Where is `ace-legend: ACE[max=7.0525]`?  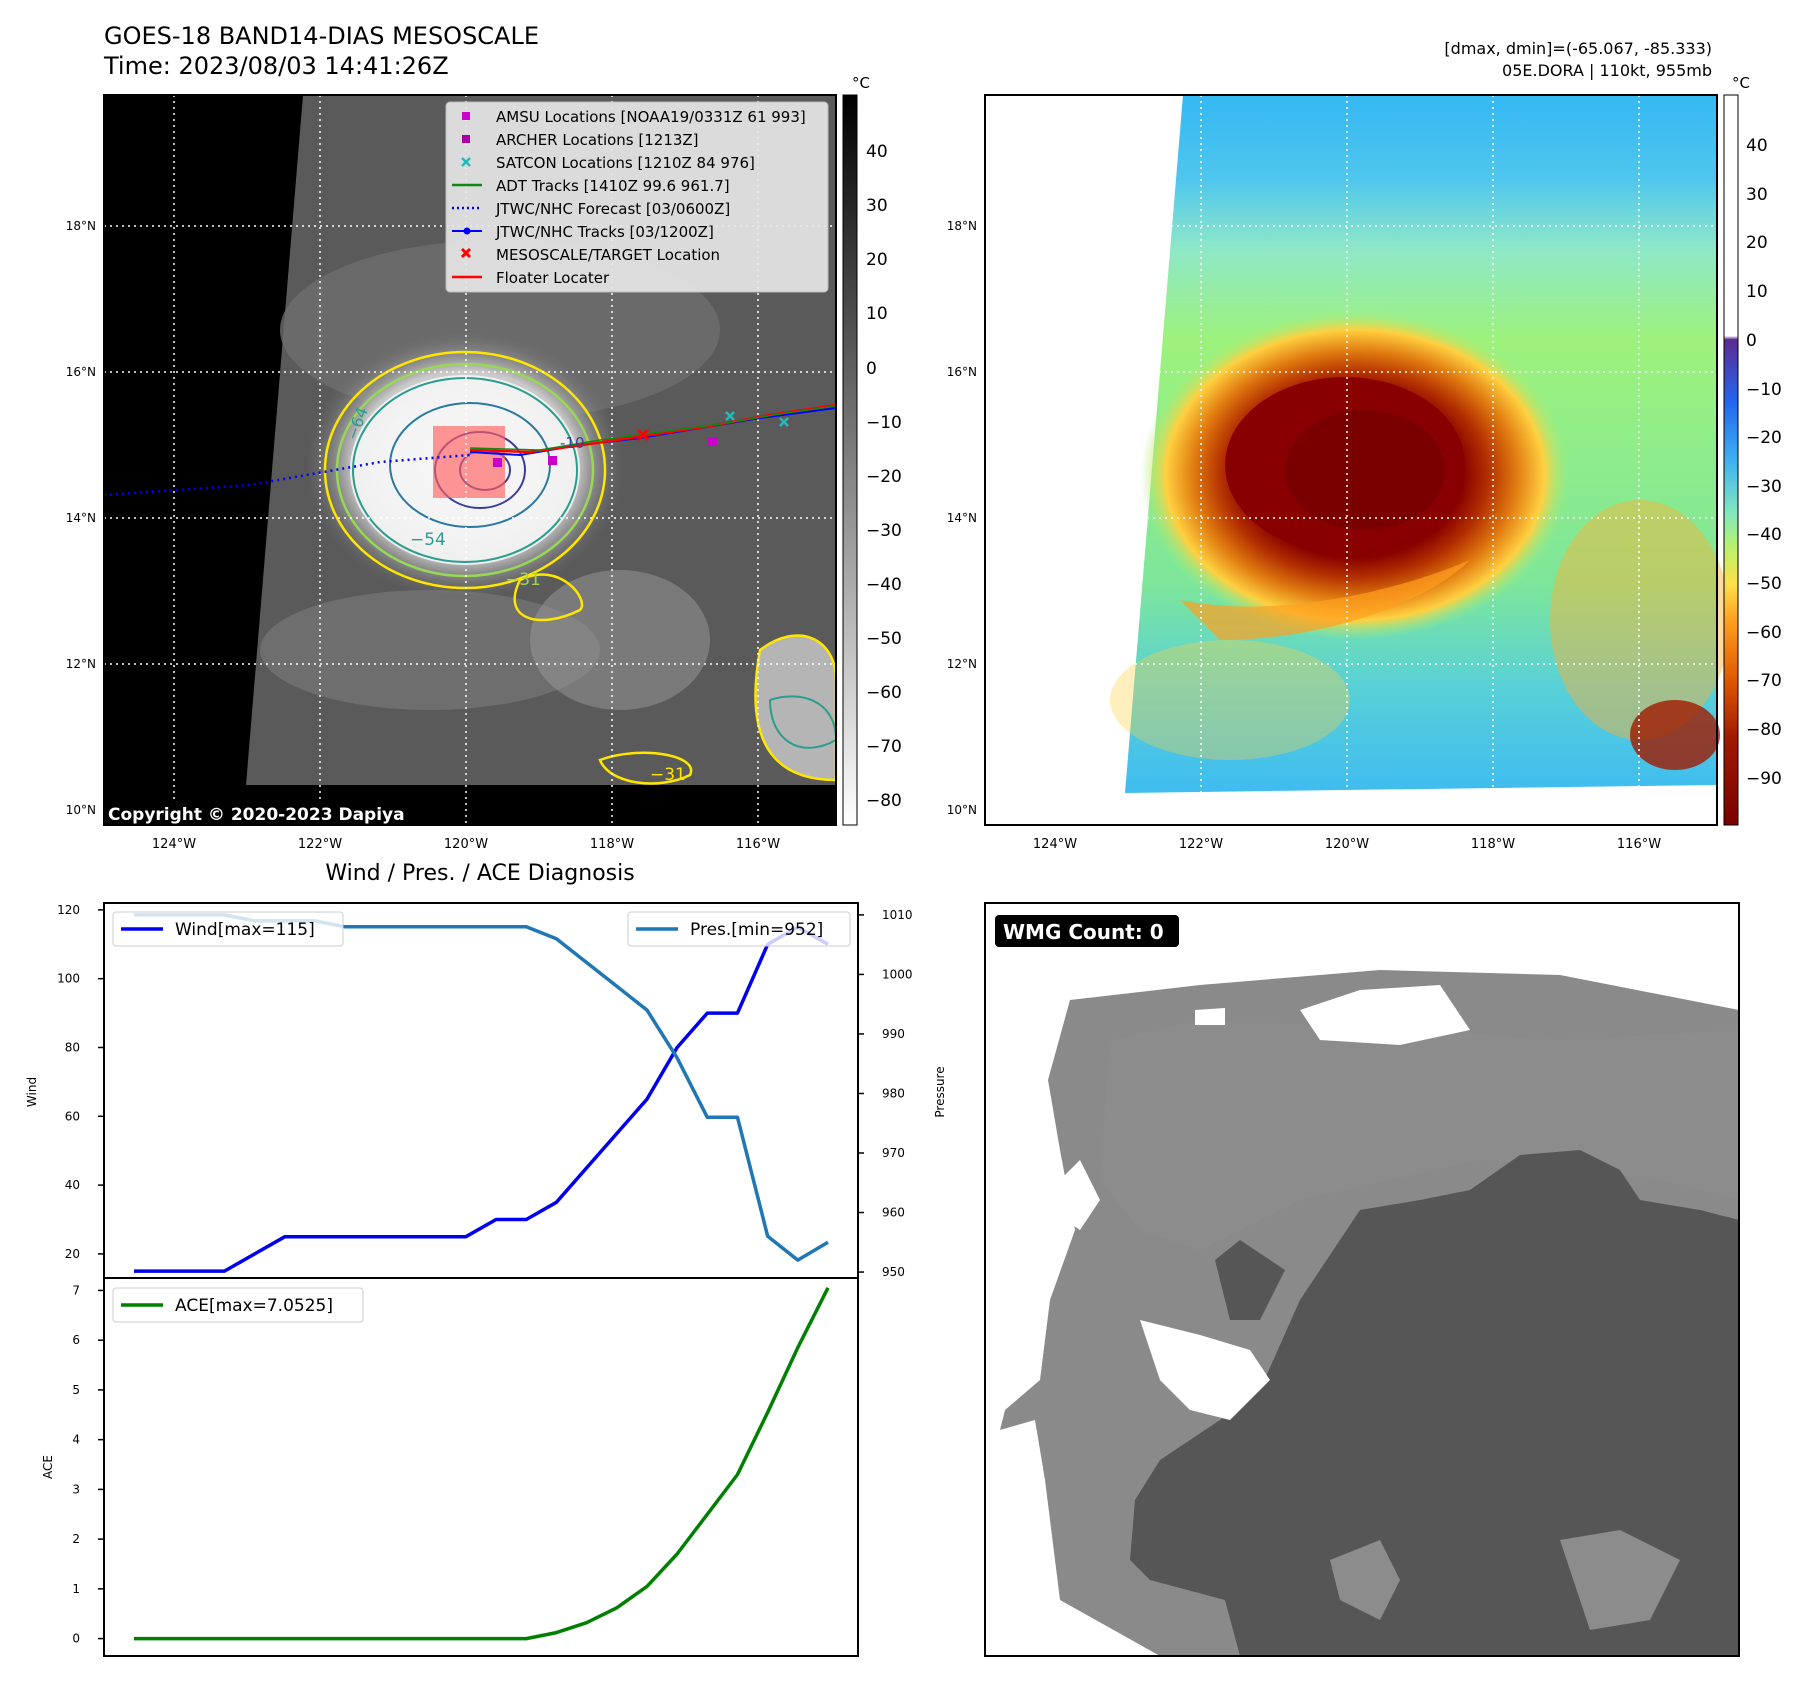 ace-legend: ACE[max=7.0525] is located at coordinates (238, 1305).